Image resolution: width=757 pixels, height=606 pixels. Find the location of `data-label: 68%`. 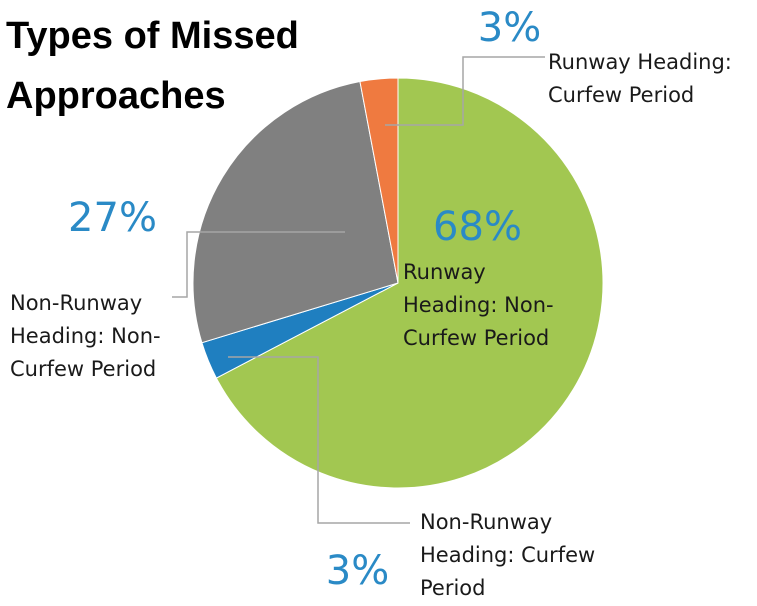

data-label: 68% is located at coordinates (477, 227).